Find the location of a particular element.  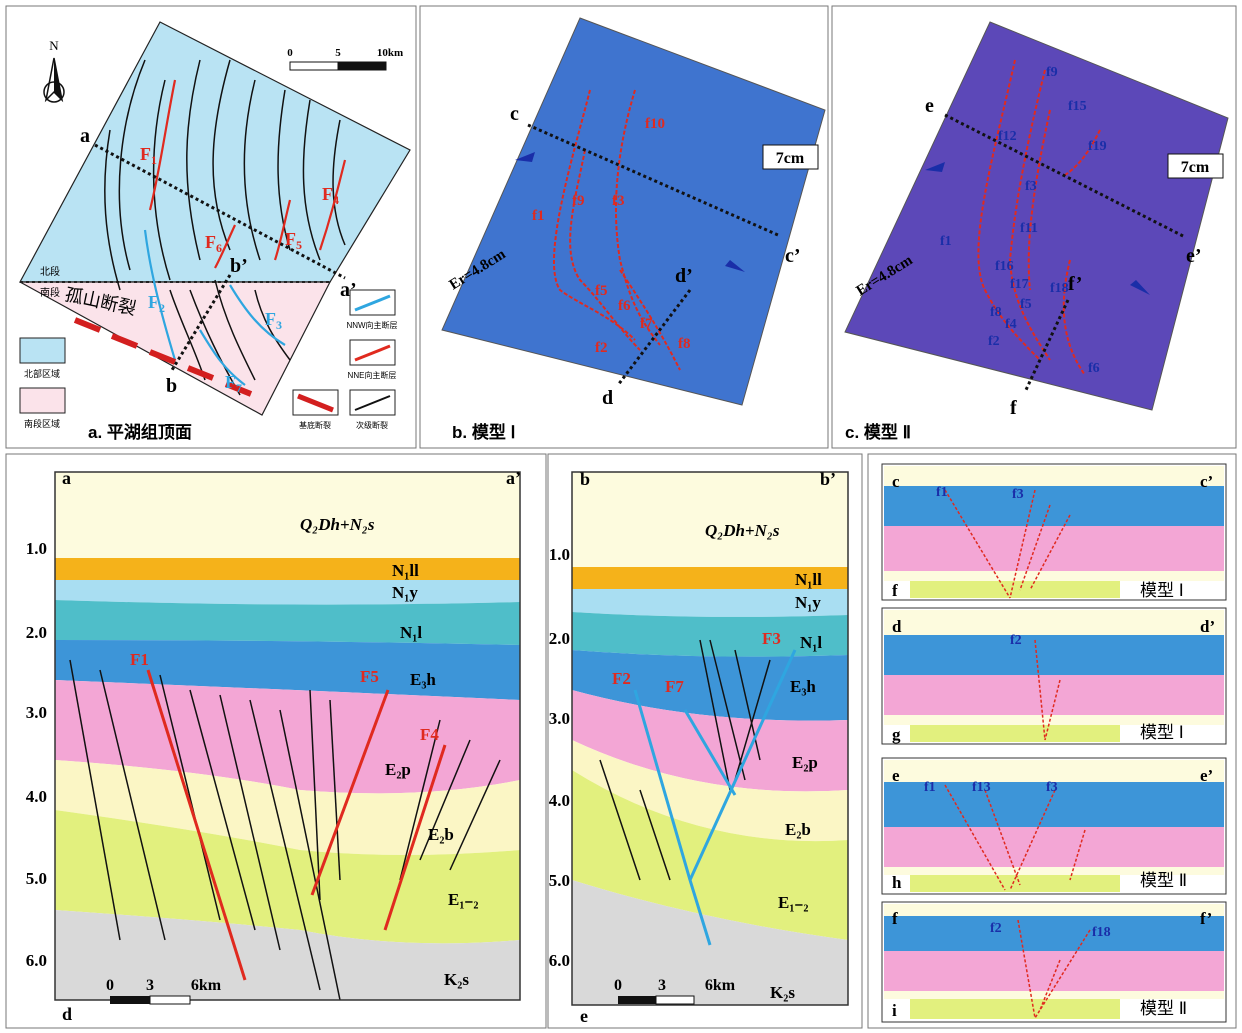

section-e-scale-end: 6km is located at coordinates (720, 985).